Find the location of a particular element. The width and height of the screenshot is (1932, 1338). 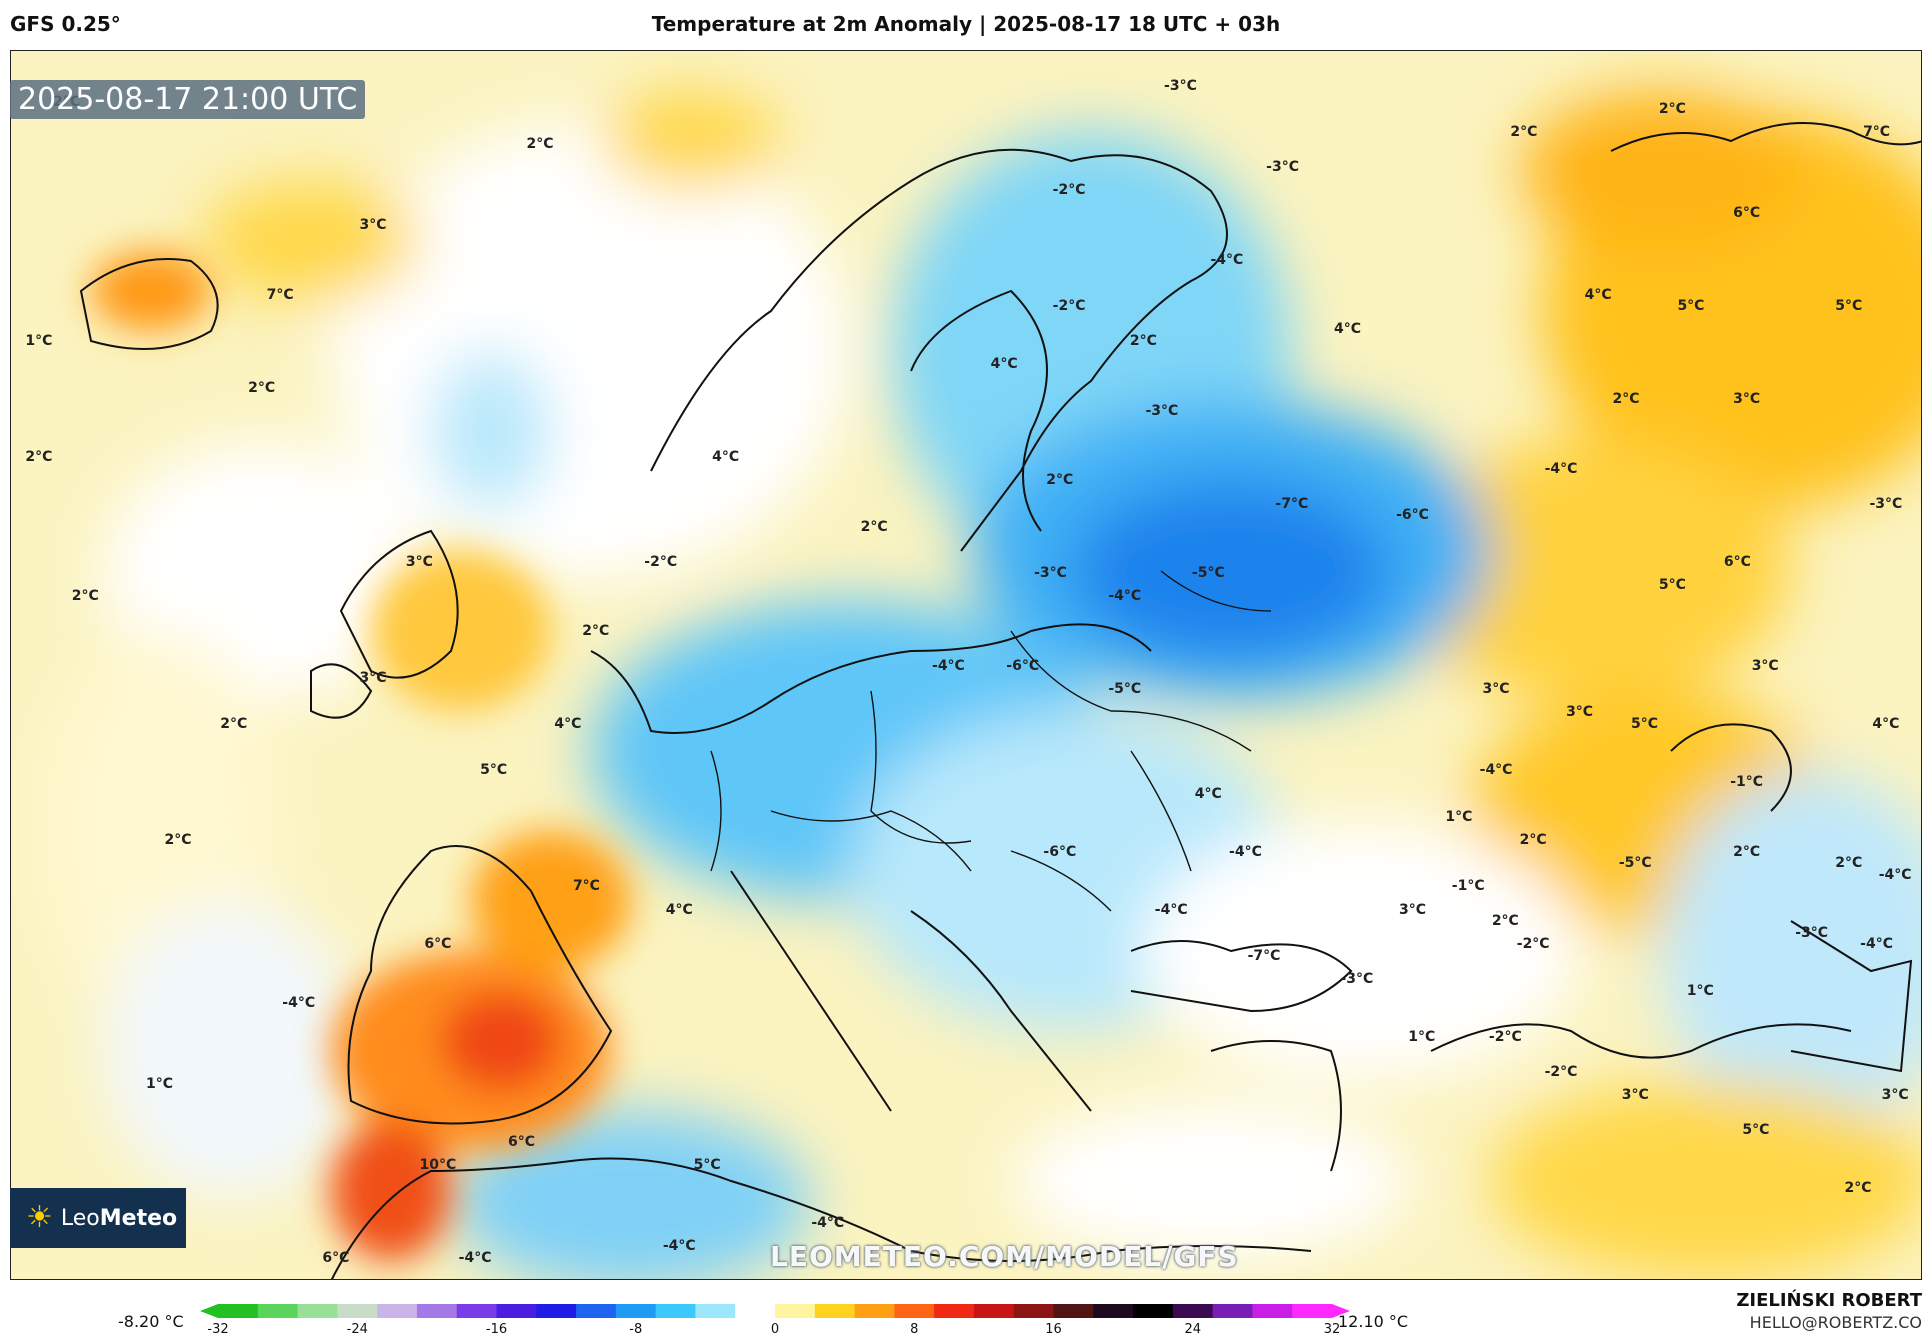

valid-time: 2025-08-17 21:00 UTC is located at coordinates (188, 99).